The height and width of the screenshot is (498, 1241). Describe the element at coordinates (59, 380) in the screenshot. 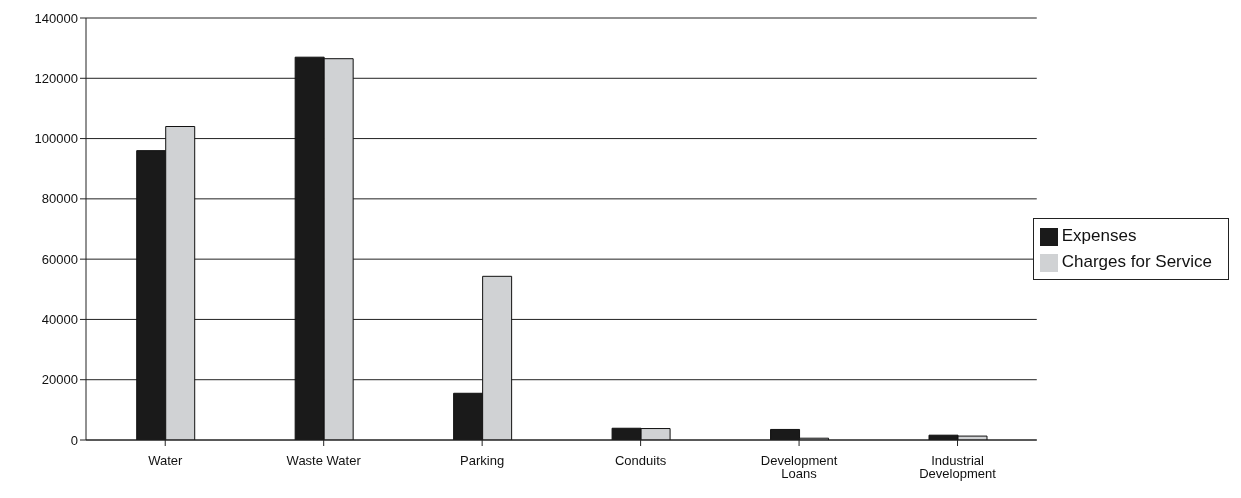

I see `y-tick-label: 20000` at that location.